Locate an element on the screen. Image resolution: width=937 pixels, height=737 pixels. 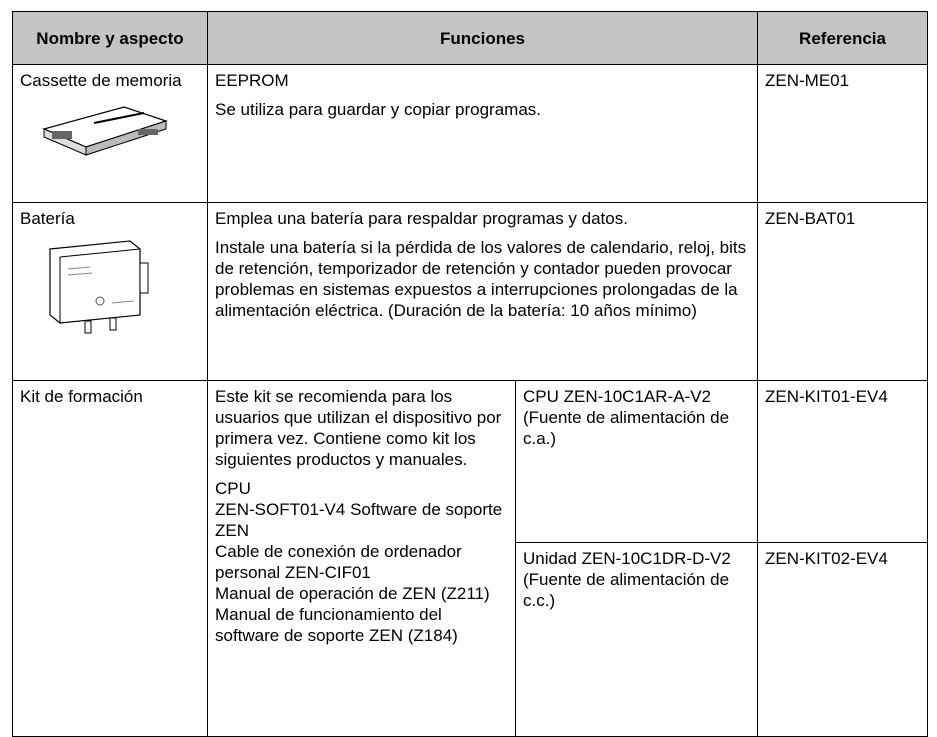
memory-cassette-image is located at coordinates (105, 131).